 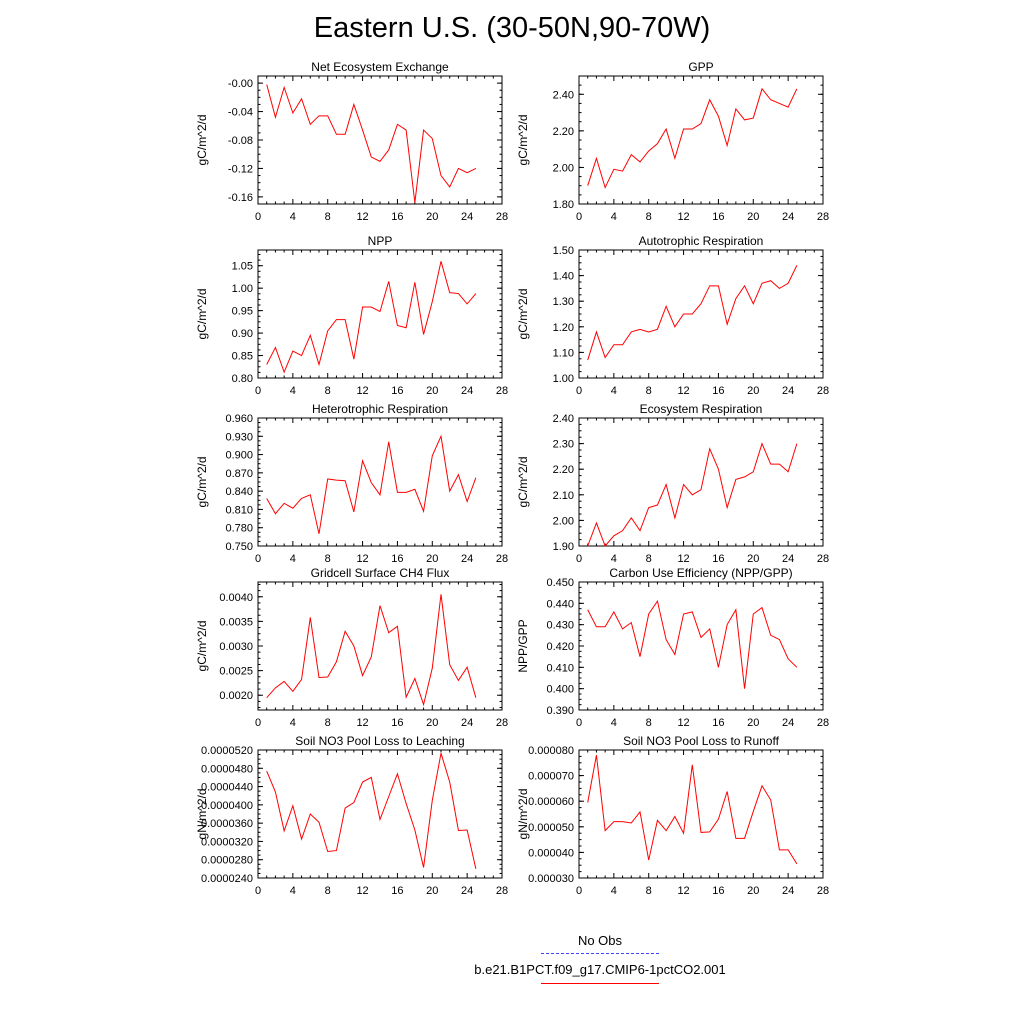 What do you see at coordinates (523, 645) in the screenshot?
I see `y-axis-label: NPP/GPP` at bounding box center [523, 645].